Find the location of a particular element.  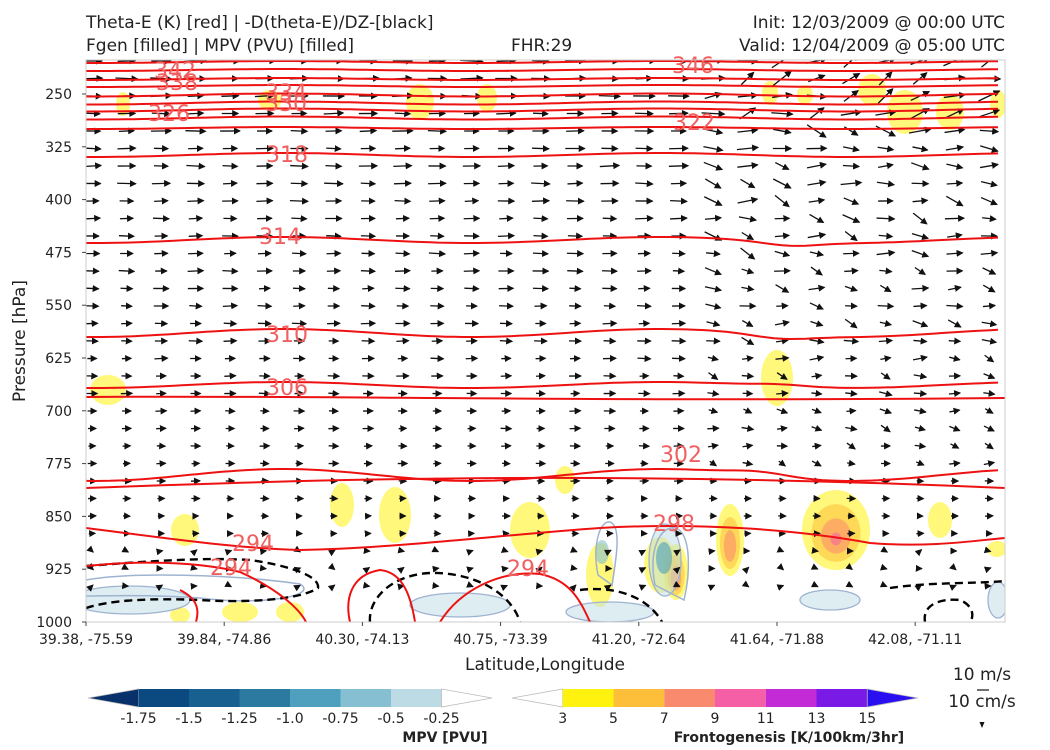

dthetae-contour is located at coordinates (203, 583).